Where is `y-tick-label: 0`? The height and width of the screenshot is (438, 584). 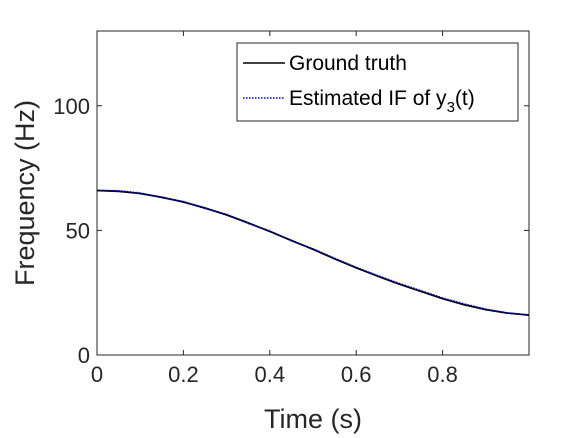 y-tick-label: 0 is located at coordinates (84, 355).